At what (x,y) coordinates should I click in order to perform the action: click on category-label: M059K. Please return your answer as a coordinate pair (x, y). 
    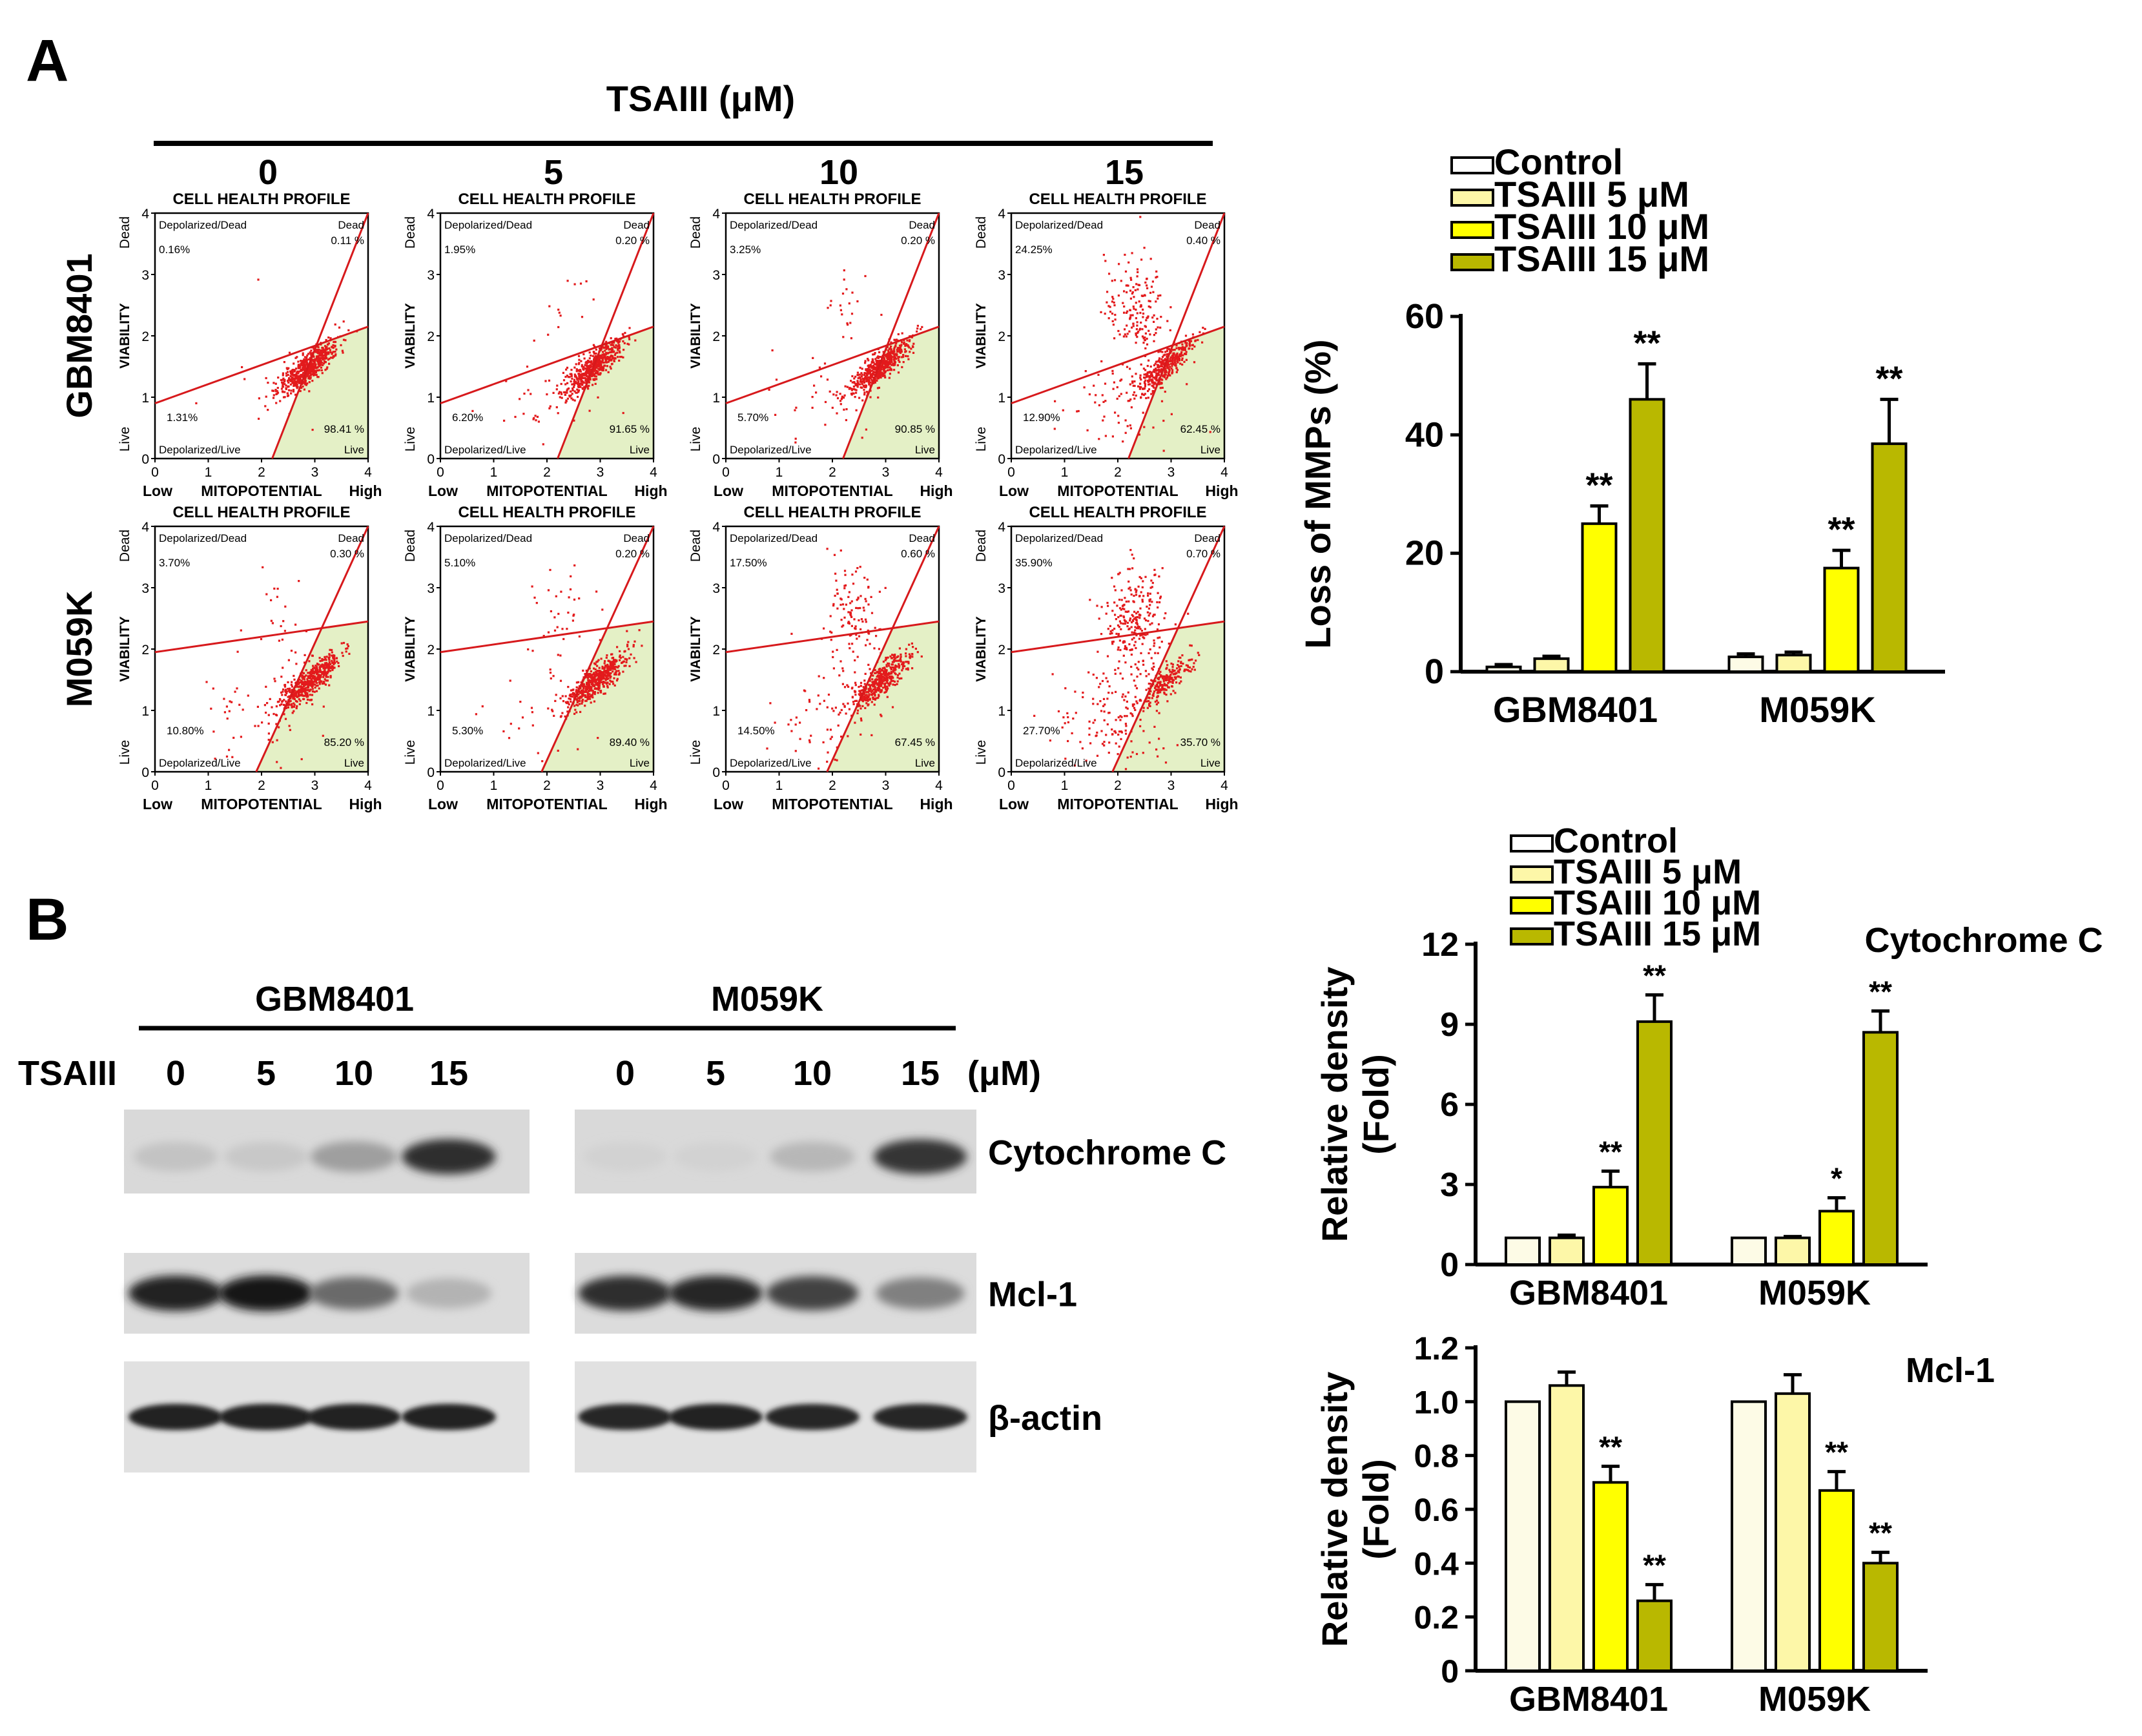
    Looking at the image, I should click on (1817, 709).